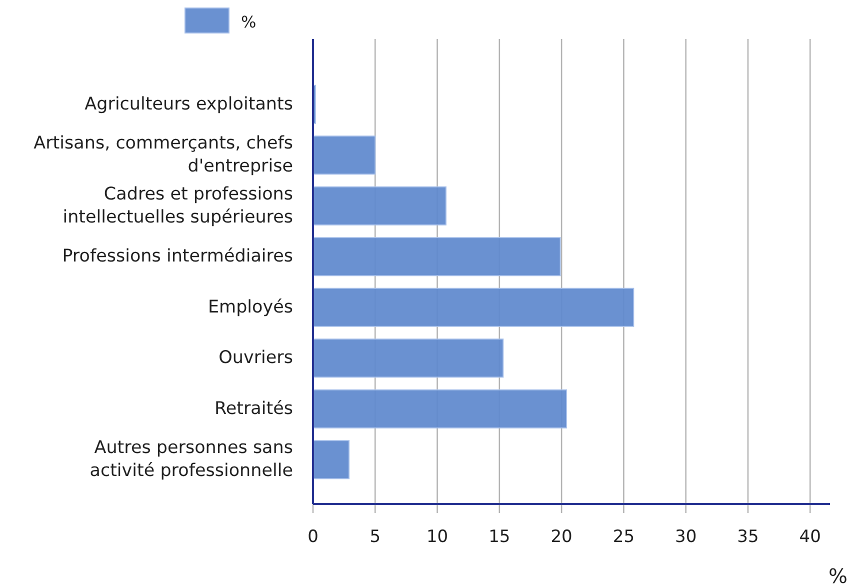 Image resolution: width=852 pixels, height=586 pixels. What do you see at coordinates (253, 408) in the screenshot?
I see `y-tick-label: Retraités` at bounding box center [253, 408].